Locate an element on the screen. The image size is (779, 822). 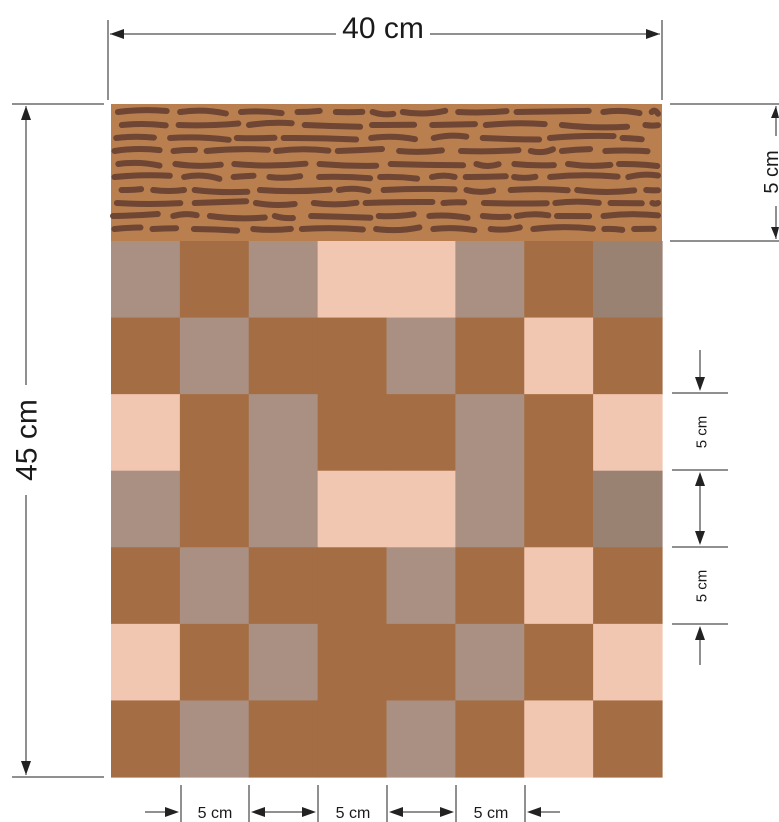
width-arrowhead-left is located at coordinates (117, 34).